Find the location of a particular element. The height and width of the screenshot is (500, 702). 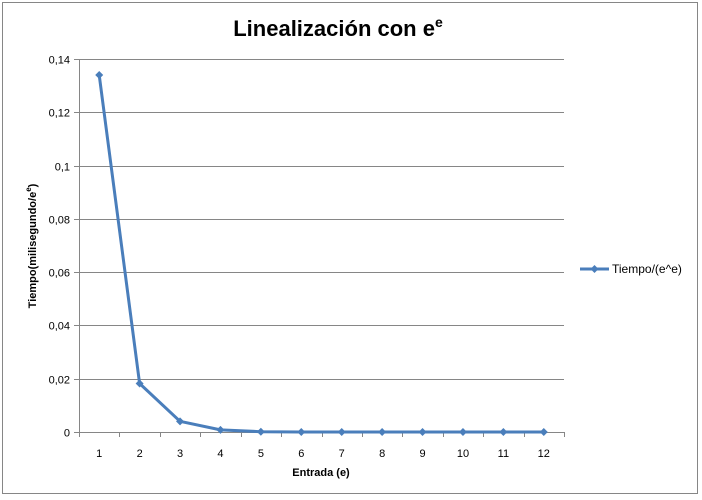

y-tick-label: 0,08 is located at coordinates (59, 221).